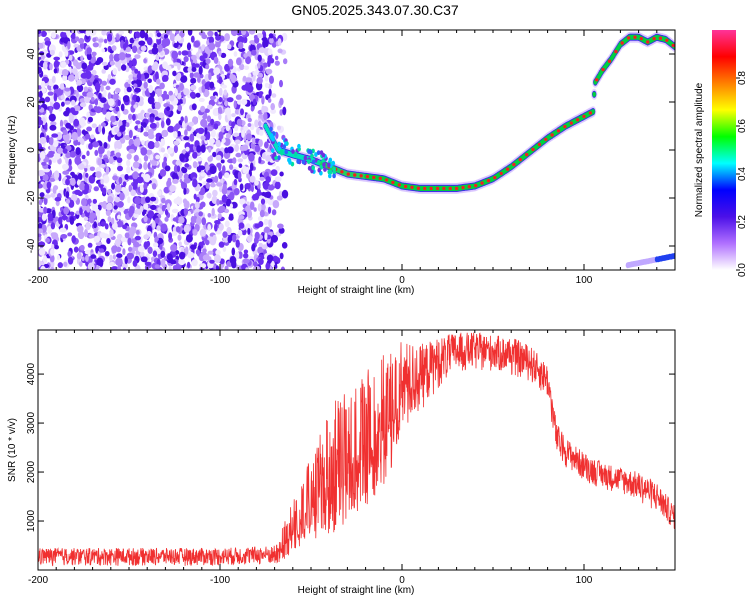  I want to click on ridge-body, so click(593, 112).